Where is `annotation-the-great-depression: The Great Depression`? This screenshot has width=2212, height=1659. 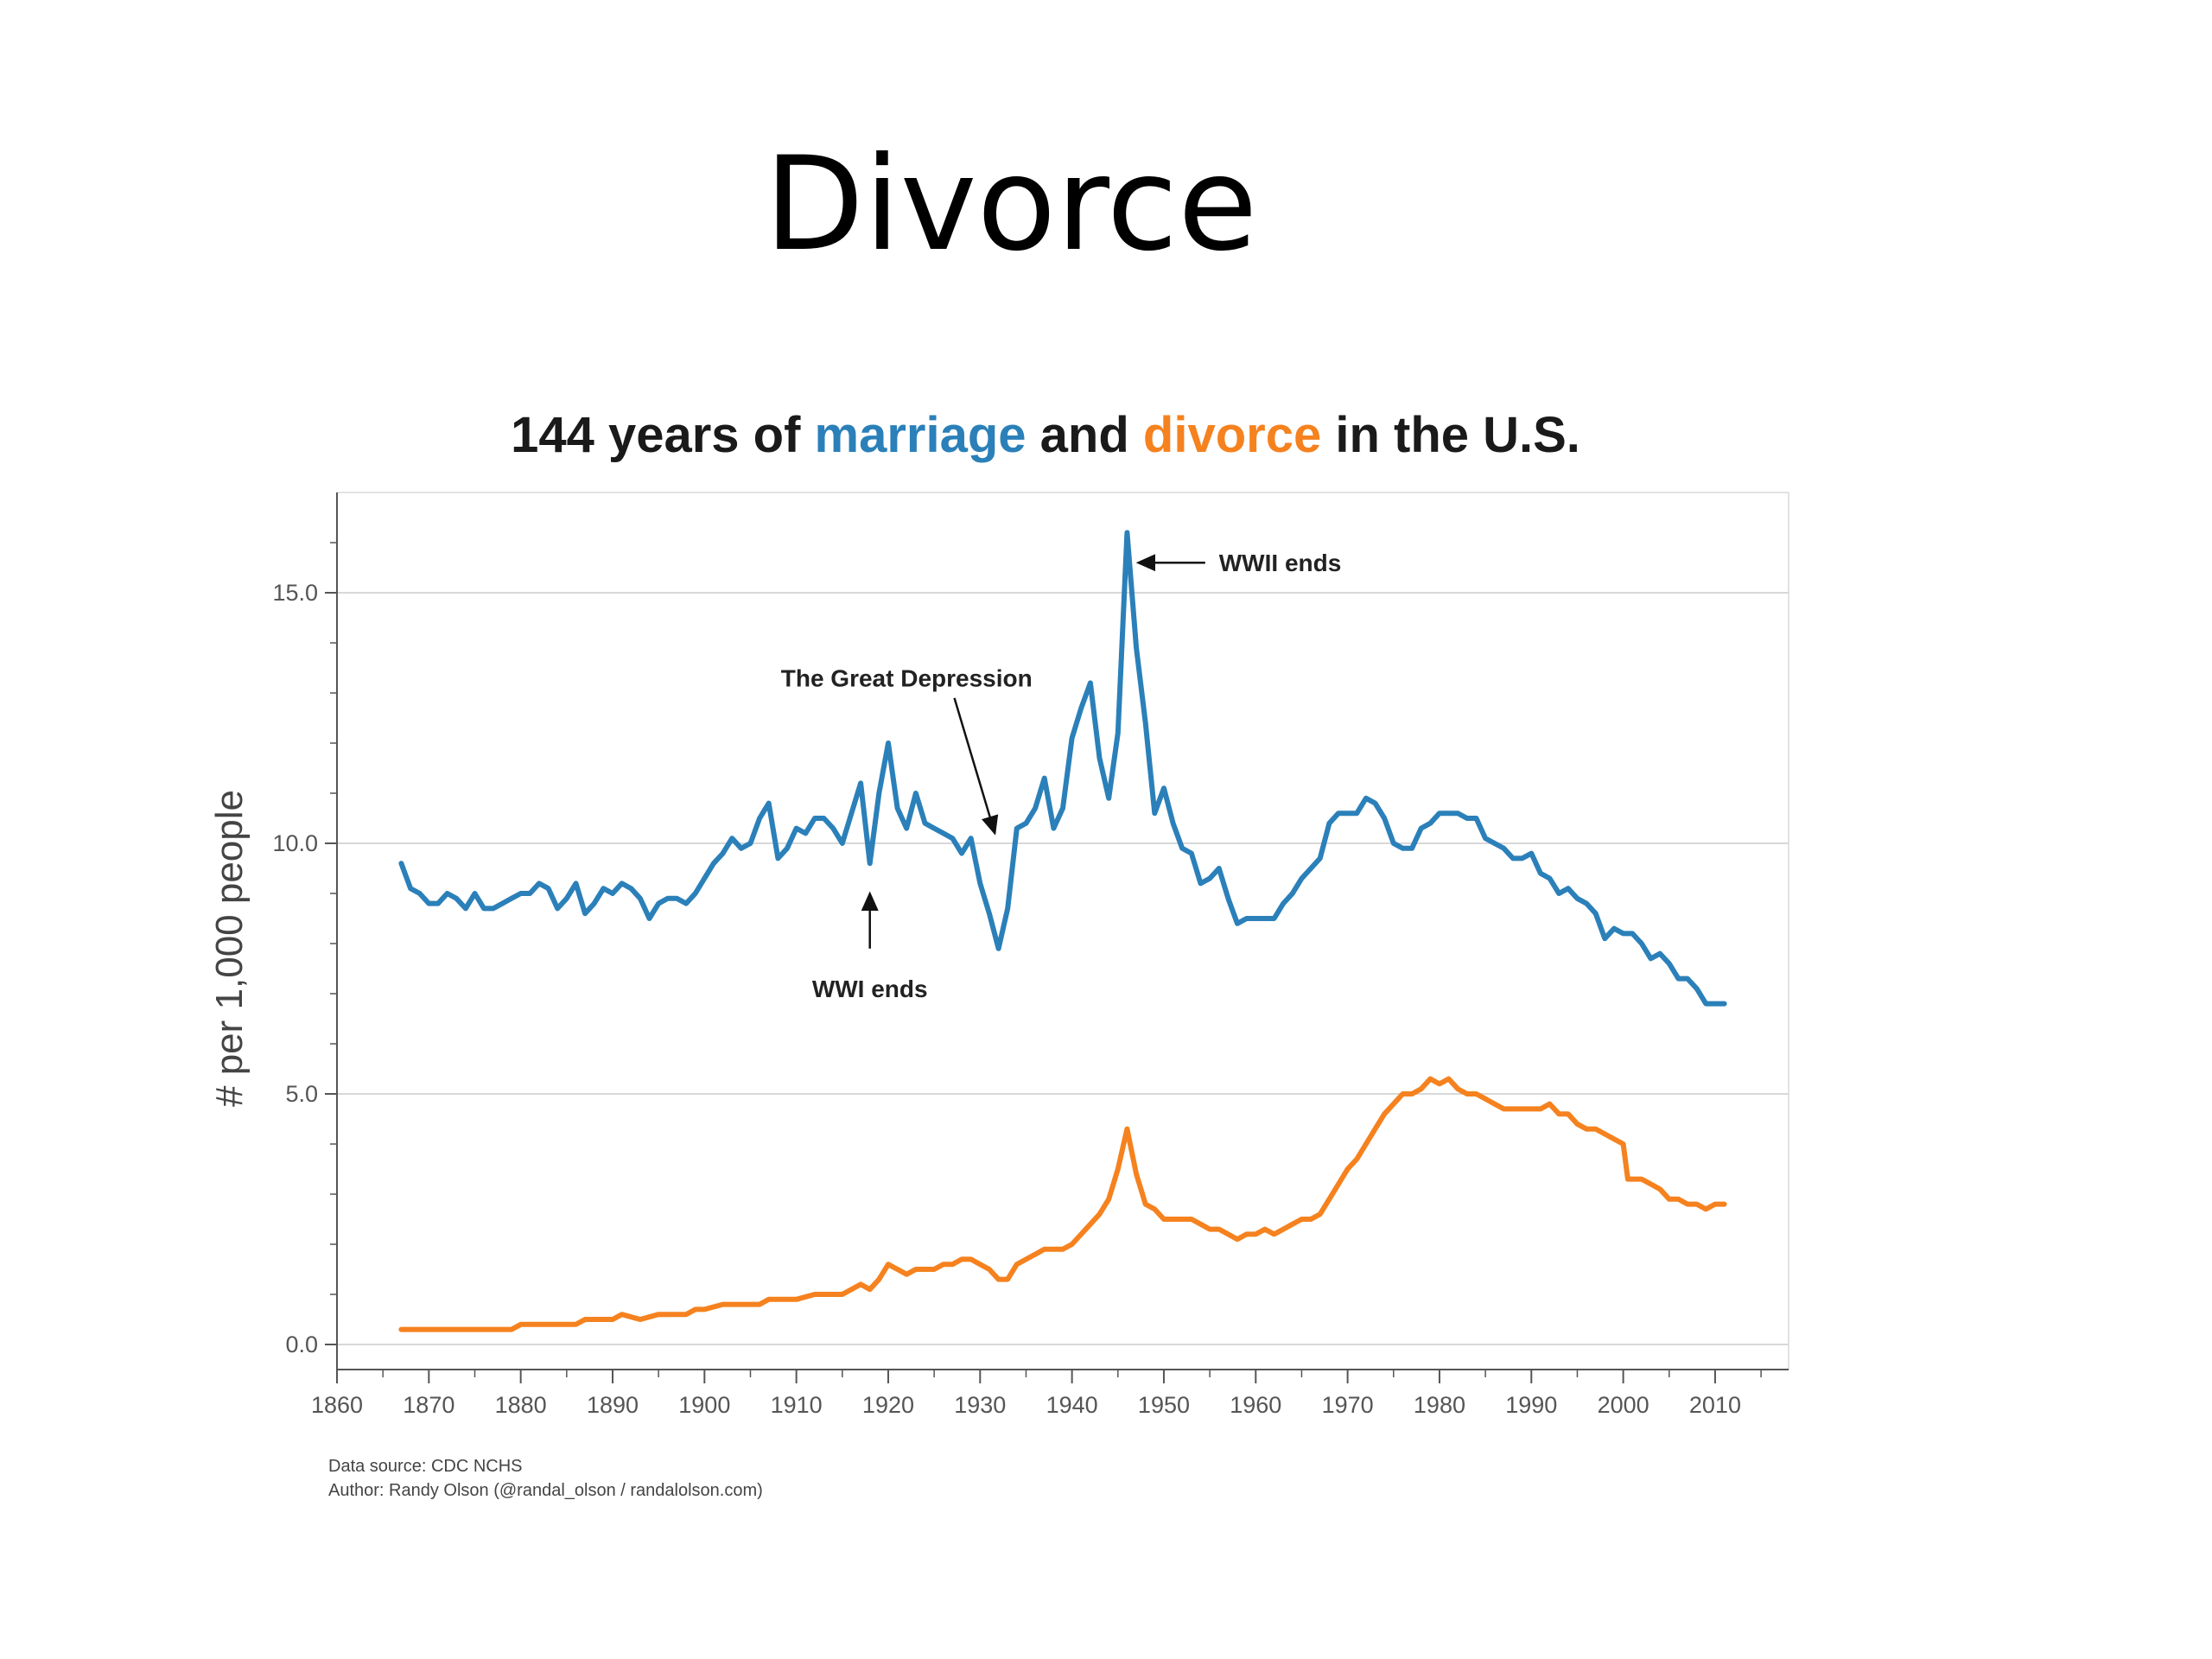 annotation-the-great-depression: The Great Depression is located at coordinates (907, 678).